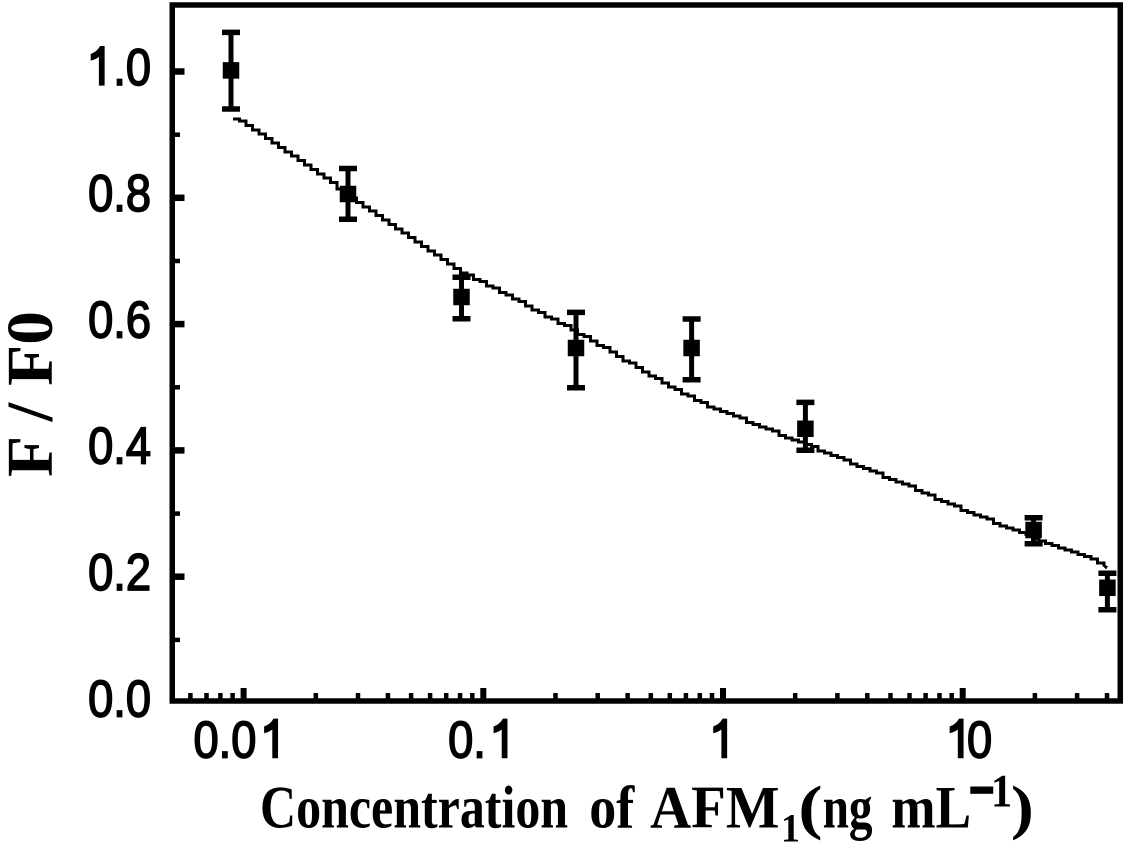  I want to click on svg-text: F / F0, so click(33, 394).